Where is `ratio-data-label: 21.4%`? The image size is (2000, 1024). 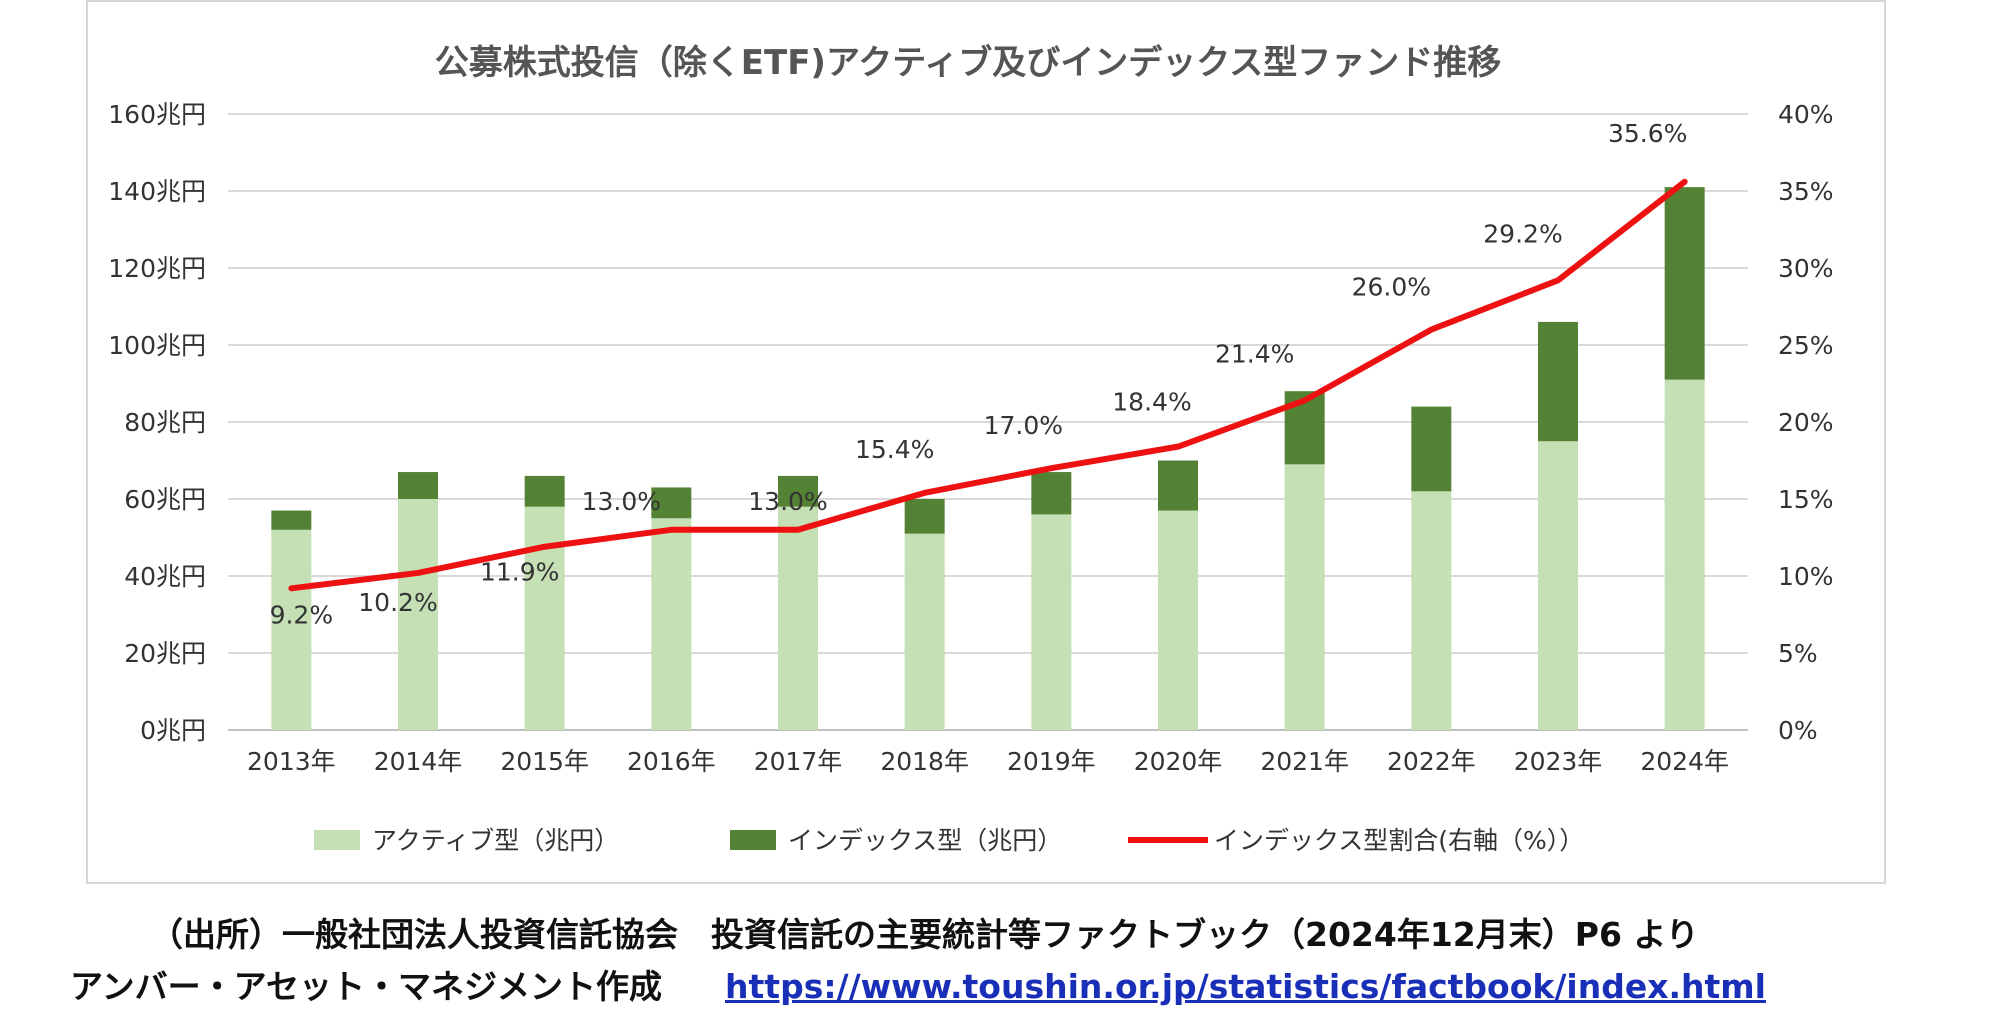 ratio-data-label: 21.4% is located at coordinates (1254, 353).